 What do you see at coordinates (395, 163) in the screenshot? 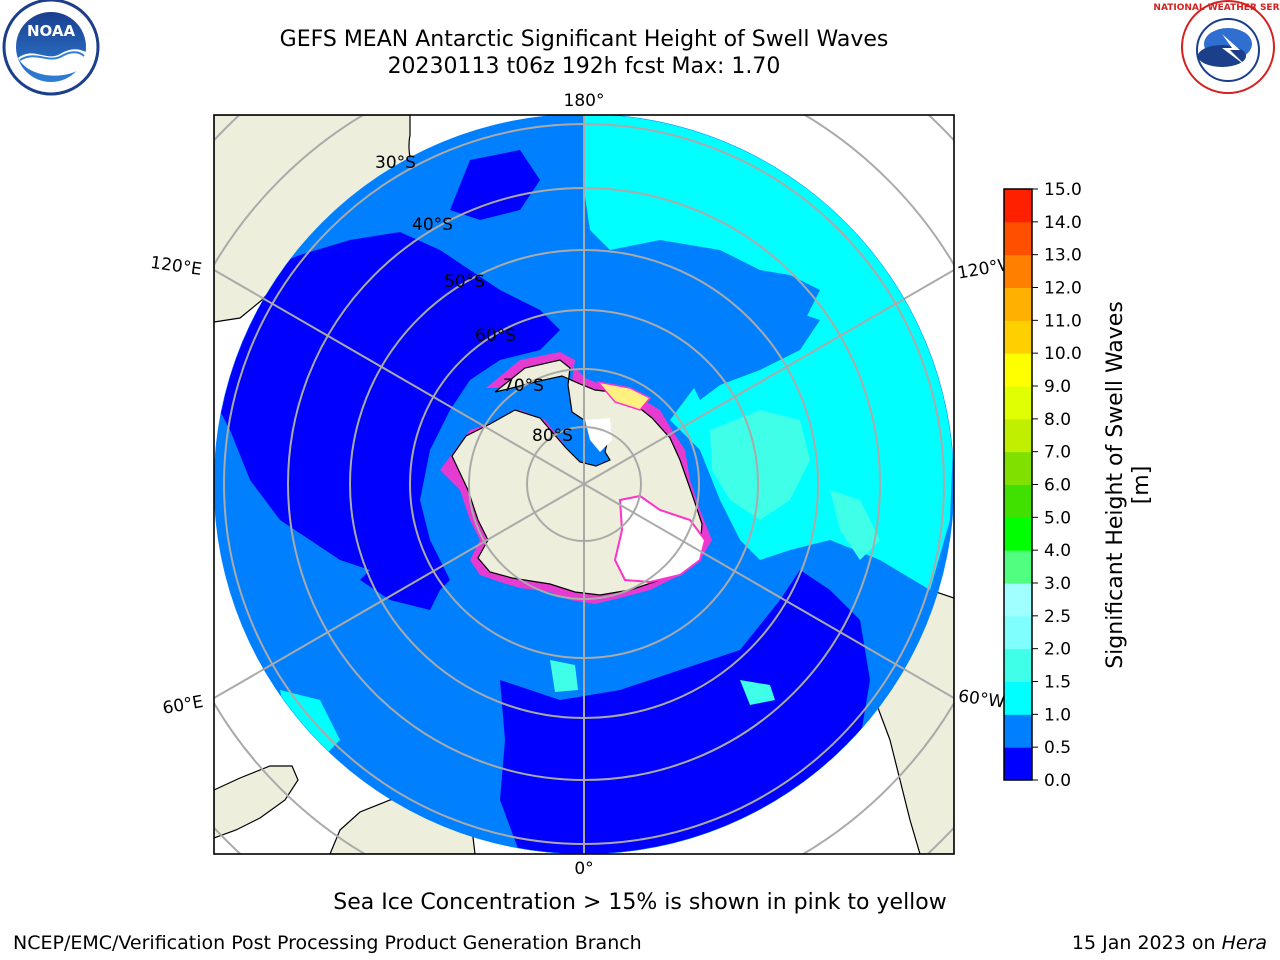
I see `lat-label-30: 30°S` at bounding box center [395, 163].